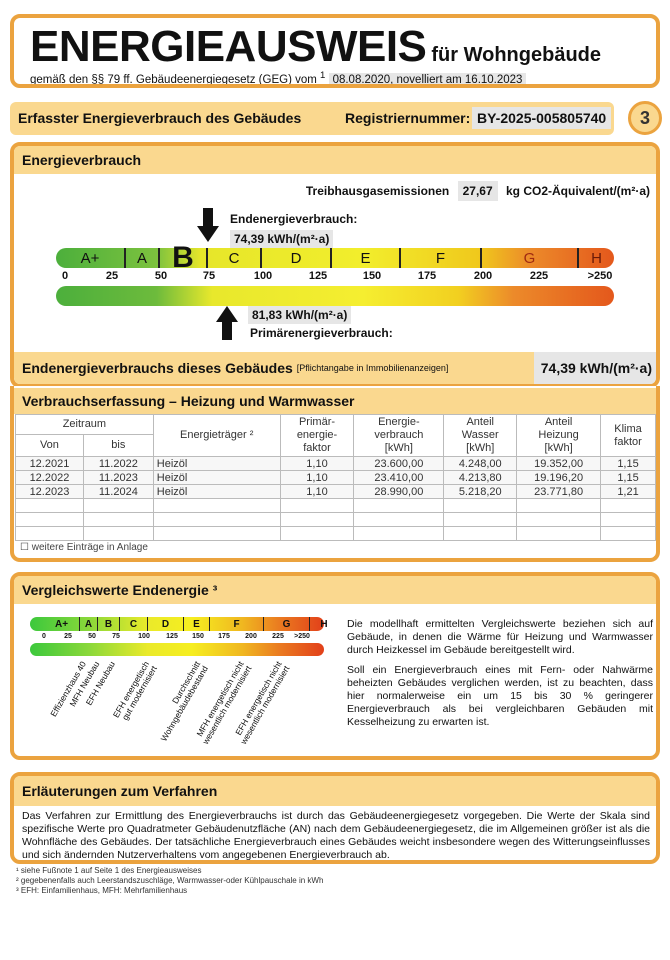 This screenshot has height=960, width=670. Describe the element at coordinates (197, 624) in the screenshot. I see `comparison-class: E` at that location.